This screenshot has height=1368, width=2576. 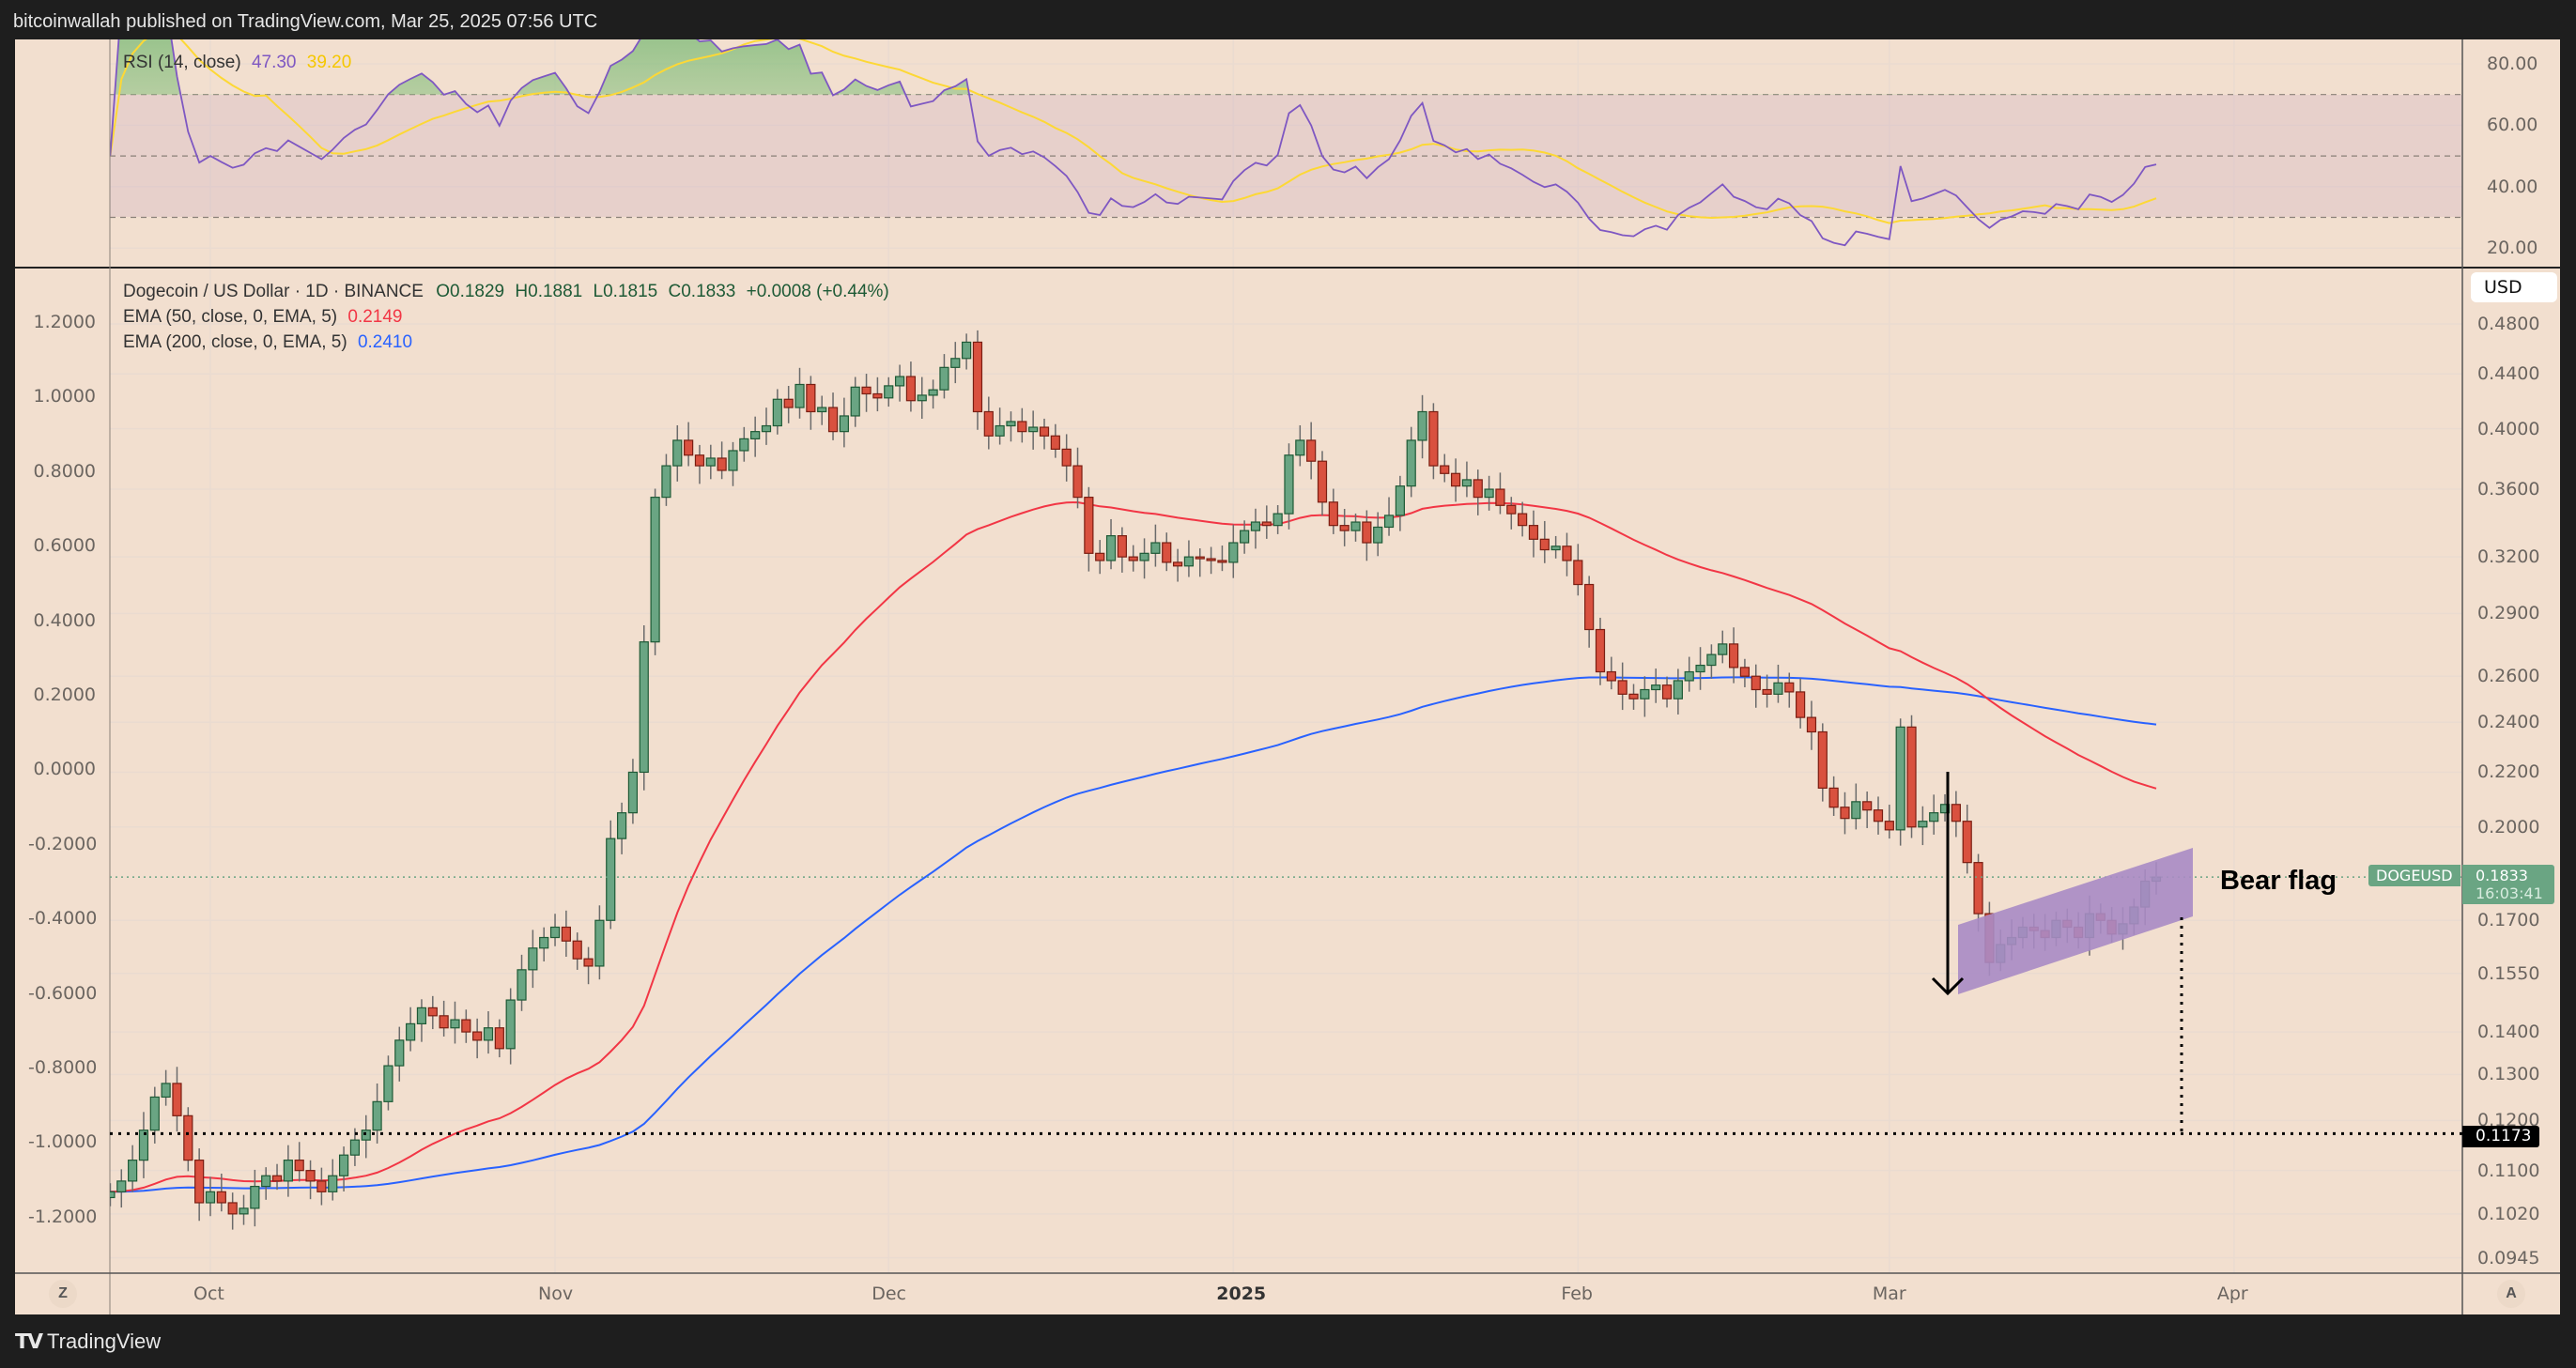 I want to click on left-axis-label: -0.4000, so click(x=63, y=919).